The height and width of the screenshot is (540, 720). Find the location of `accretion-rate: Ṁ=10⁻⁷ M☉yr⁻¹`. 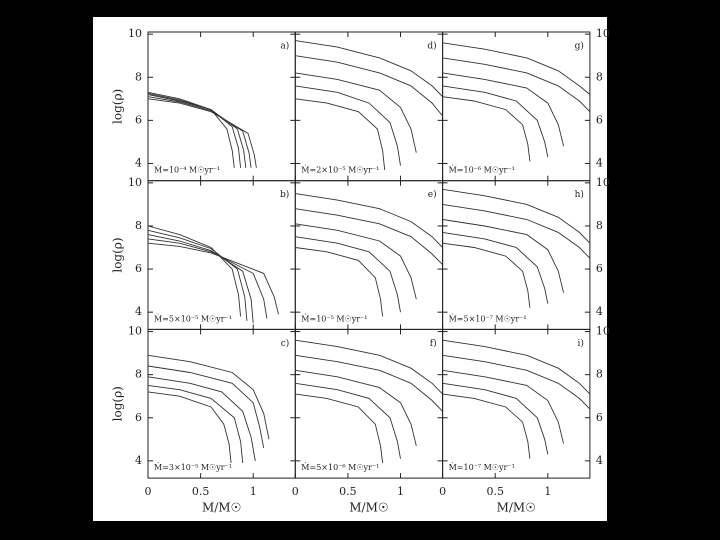

accretion-rate: Ṁ=10⁻⁷ M☉yr⁻¹ is located at coordinates (482, 467).